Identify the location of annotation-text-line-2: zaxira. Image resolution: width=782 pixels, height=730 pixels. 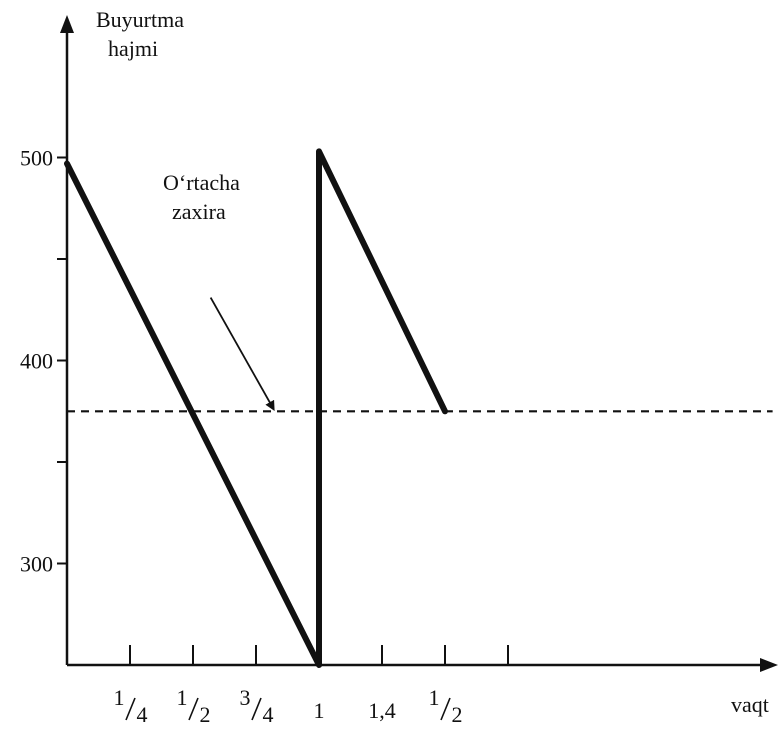
(199, 211).